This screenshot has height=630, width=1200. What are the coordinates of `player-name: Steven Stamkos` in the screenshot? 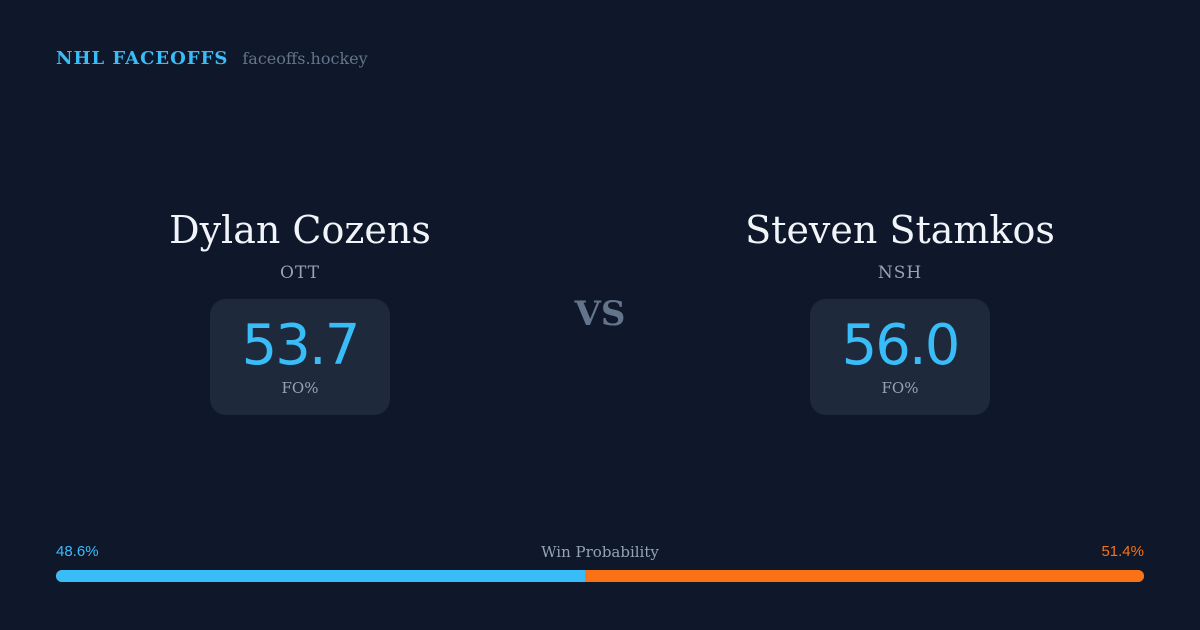 It's located at (900, 230).